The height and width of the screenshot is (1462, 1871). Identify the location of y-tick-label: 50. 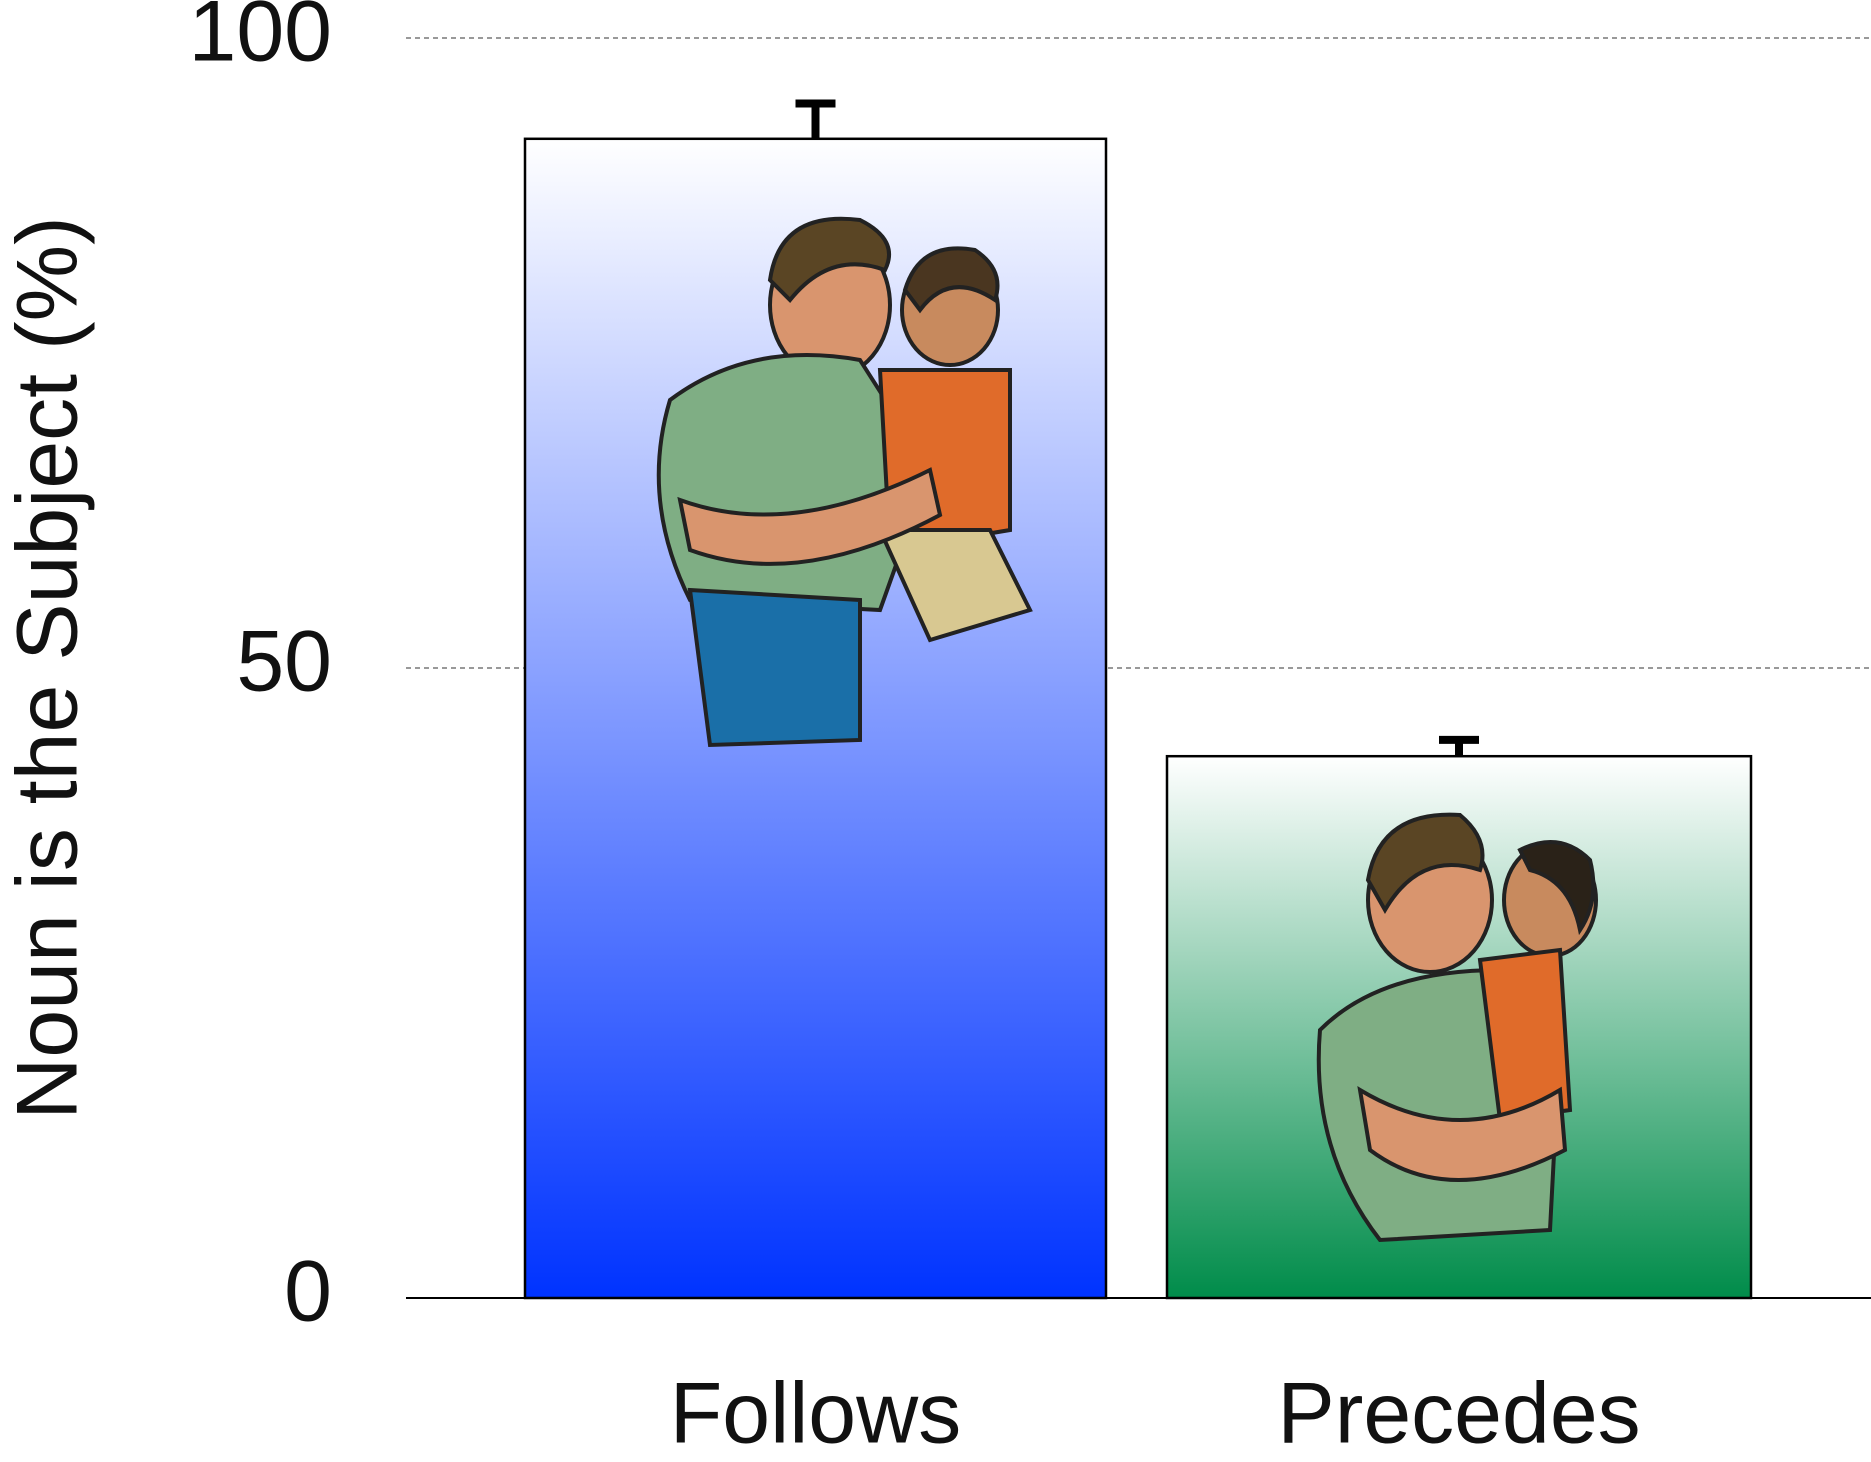
(284, 662).